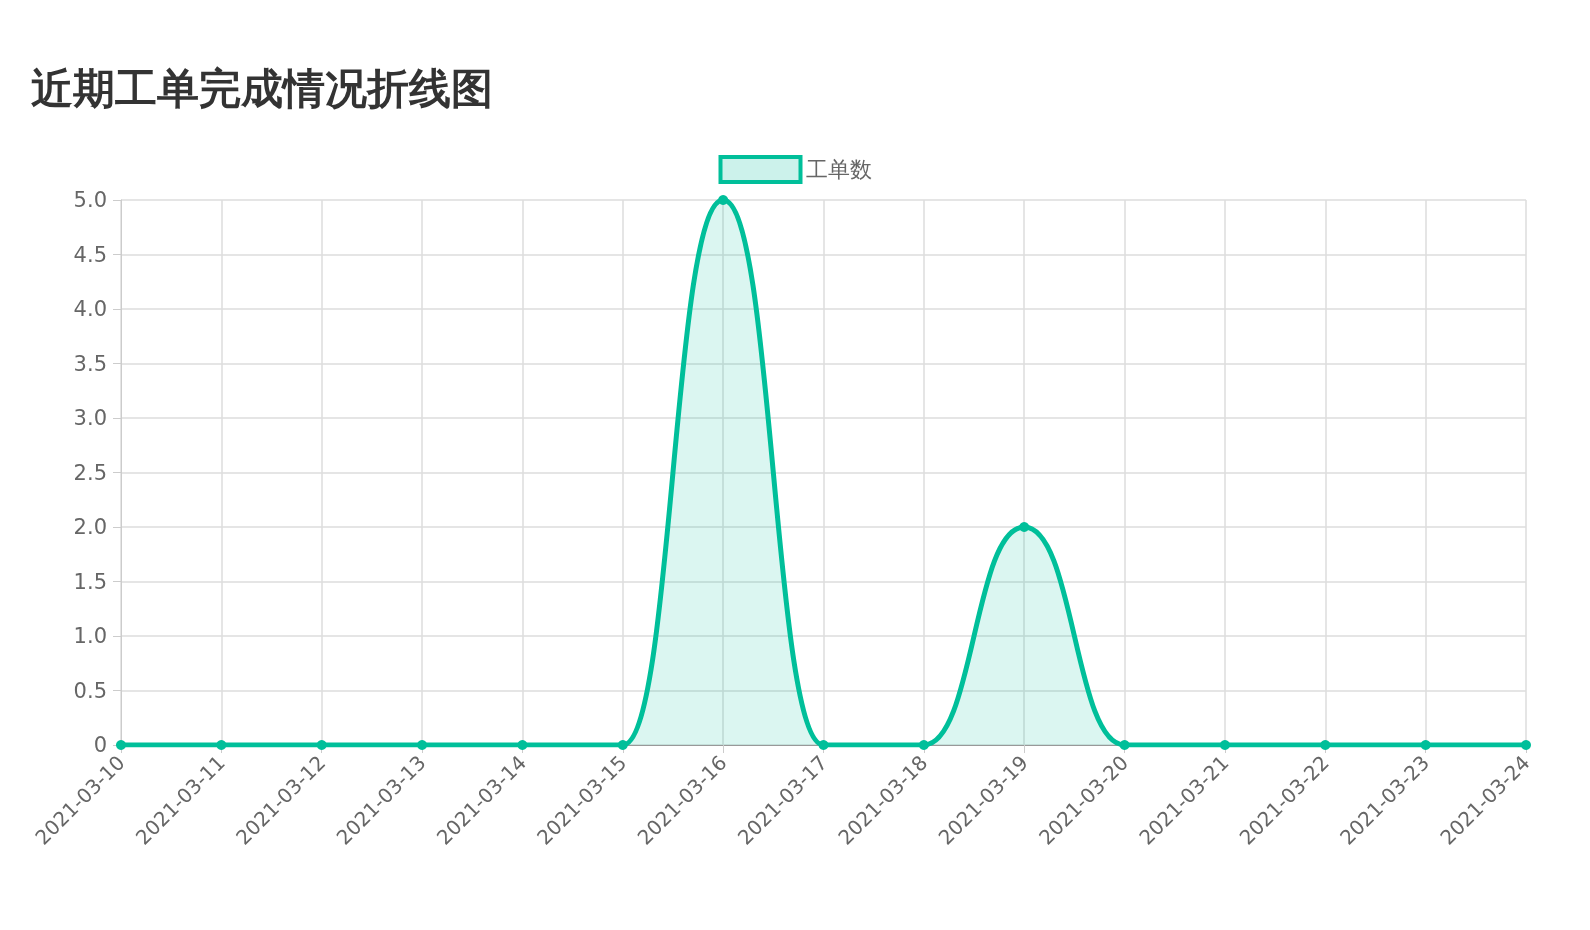 The image size is (1590, 930). I want to click on y-tick-label: 5.0, so click(90, 200).